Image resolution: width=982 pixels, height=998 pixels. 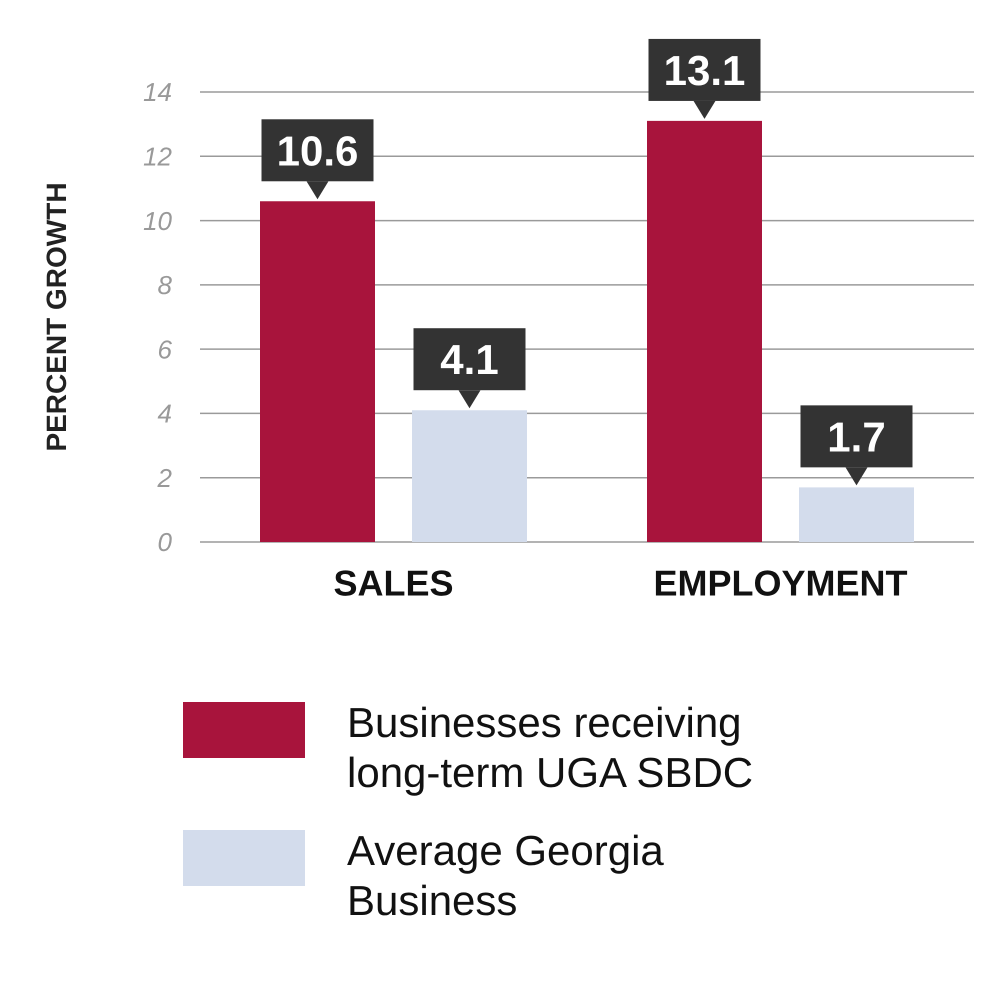 I want to click on x-tick-label: SALES, so click(x=393, y=583).